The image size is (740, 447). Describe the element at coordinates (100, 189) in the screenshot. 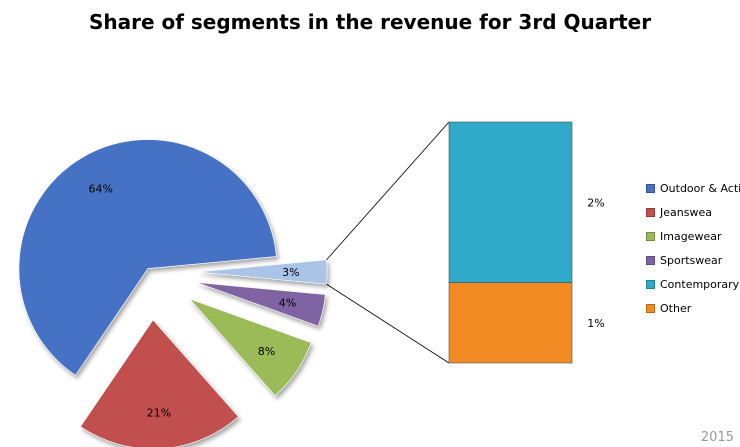

I see `pie-label-outdoor-acti: 64%` at that location.